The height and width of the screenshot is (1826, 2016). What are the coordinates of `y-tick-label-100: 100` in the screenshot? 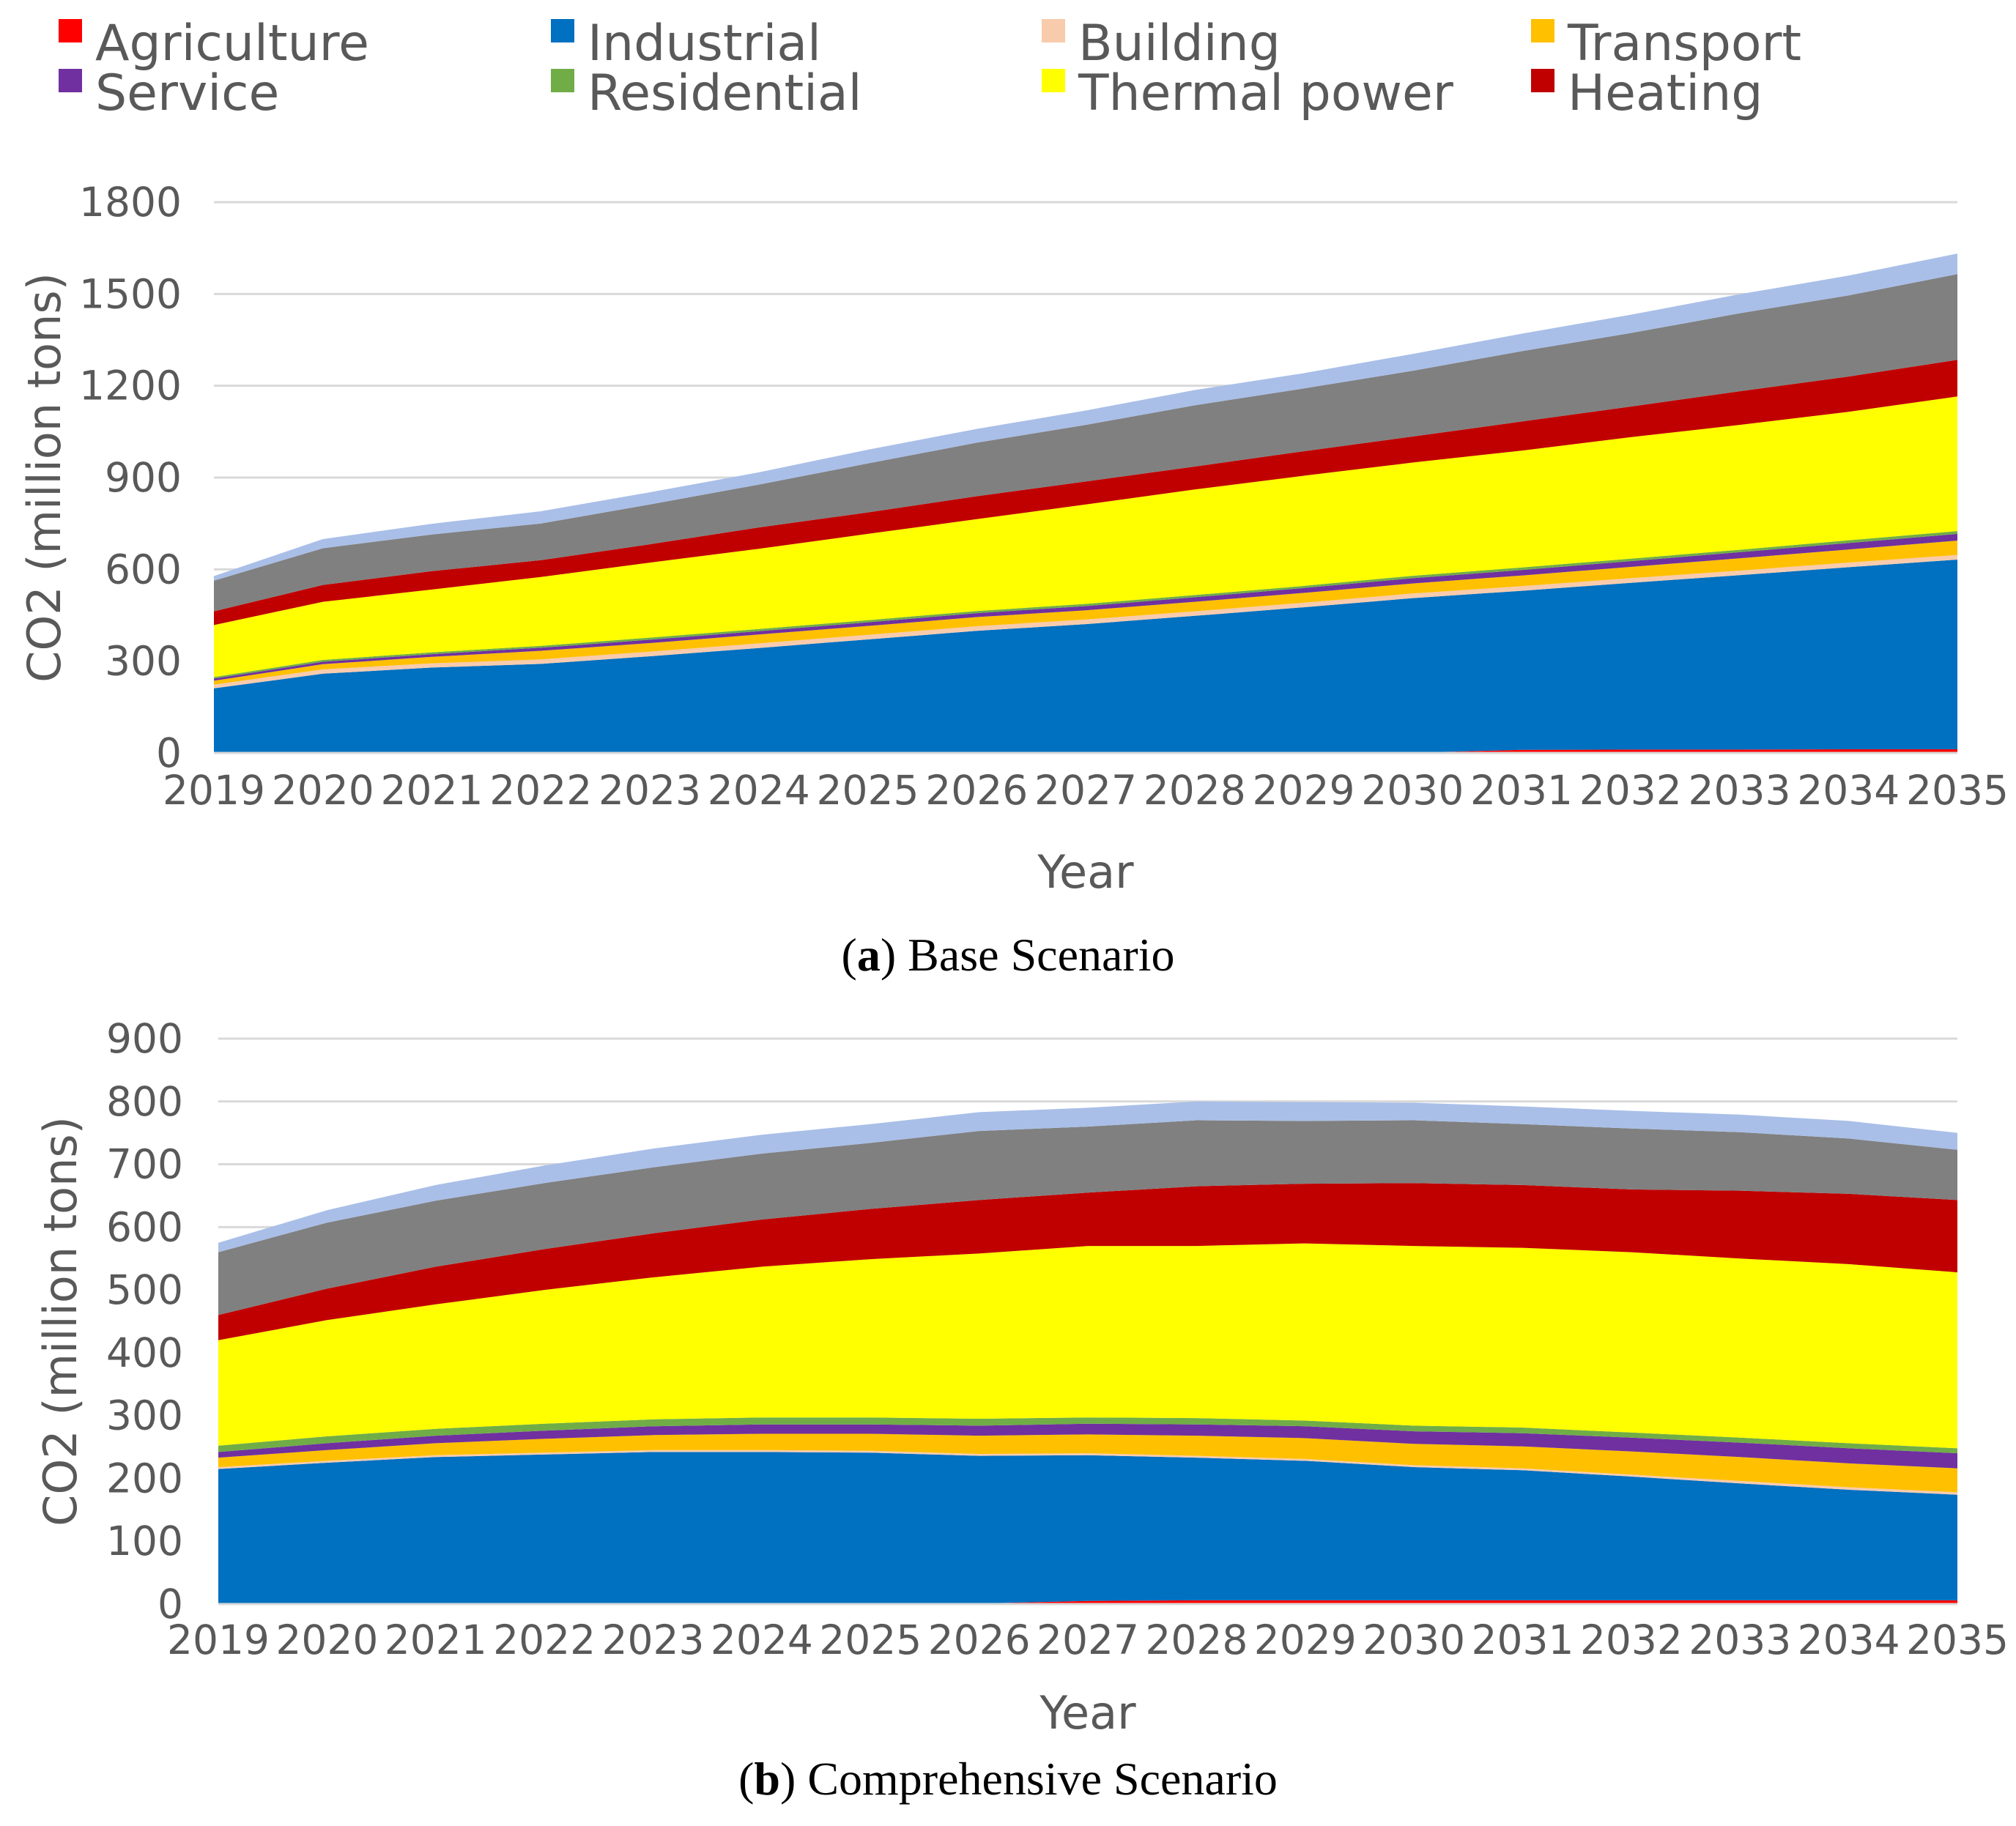 It's located at (144, 1542).